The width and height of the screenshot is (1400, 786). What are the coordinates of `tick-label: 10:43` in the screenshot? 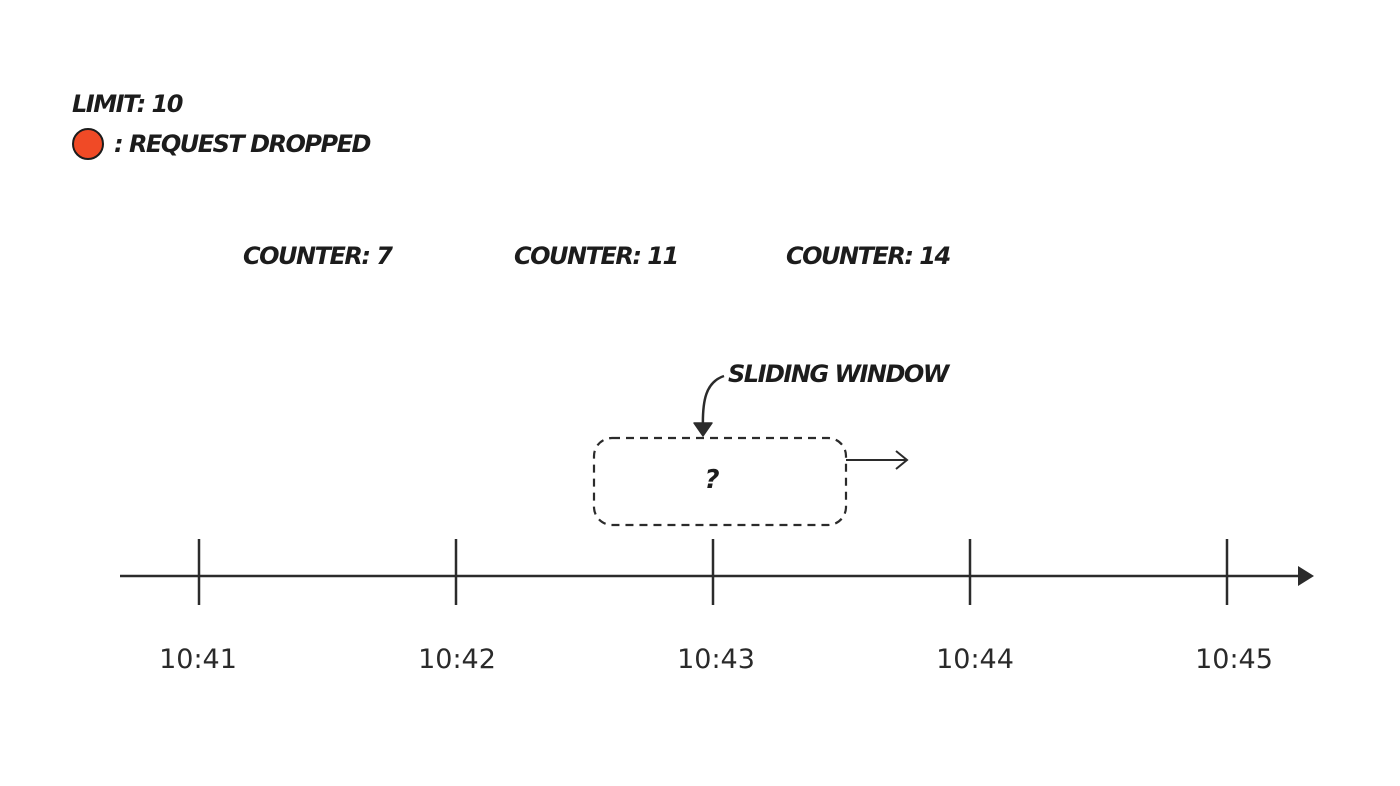 It's located at (716, 659).